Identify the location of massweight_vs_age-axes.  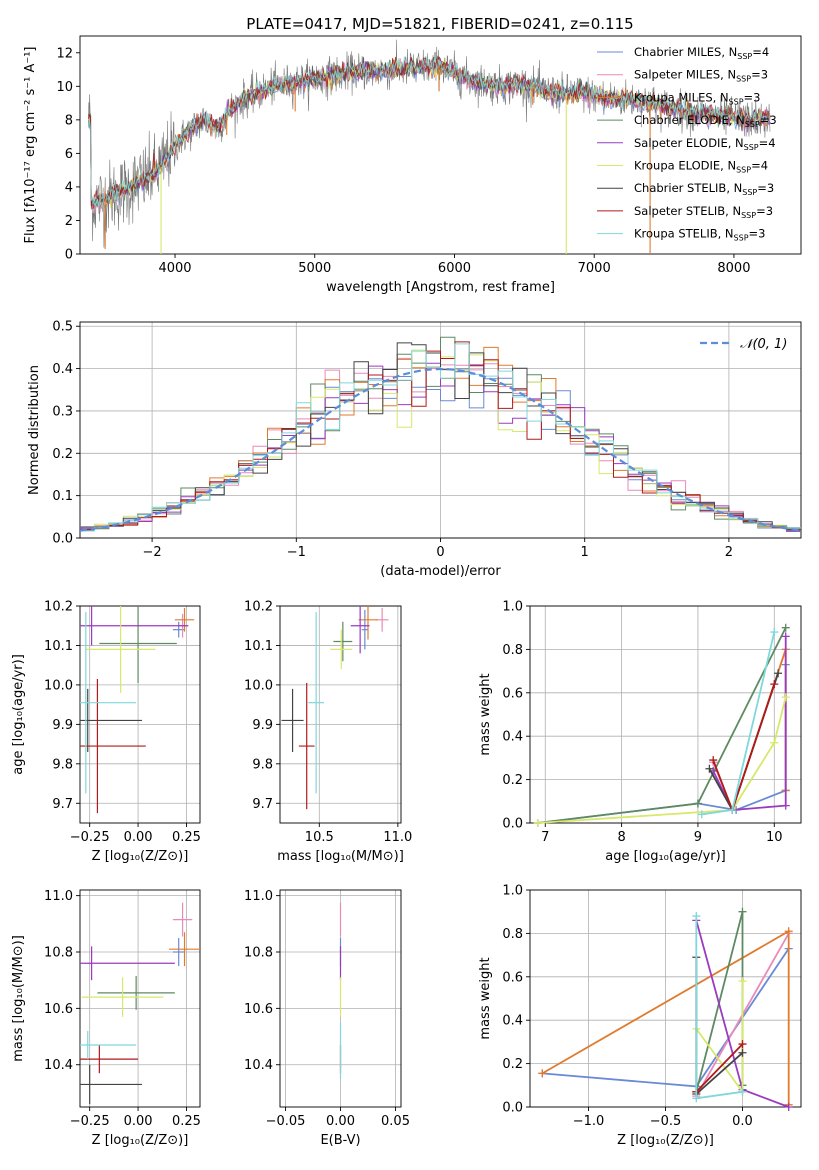
(665, 714).